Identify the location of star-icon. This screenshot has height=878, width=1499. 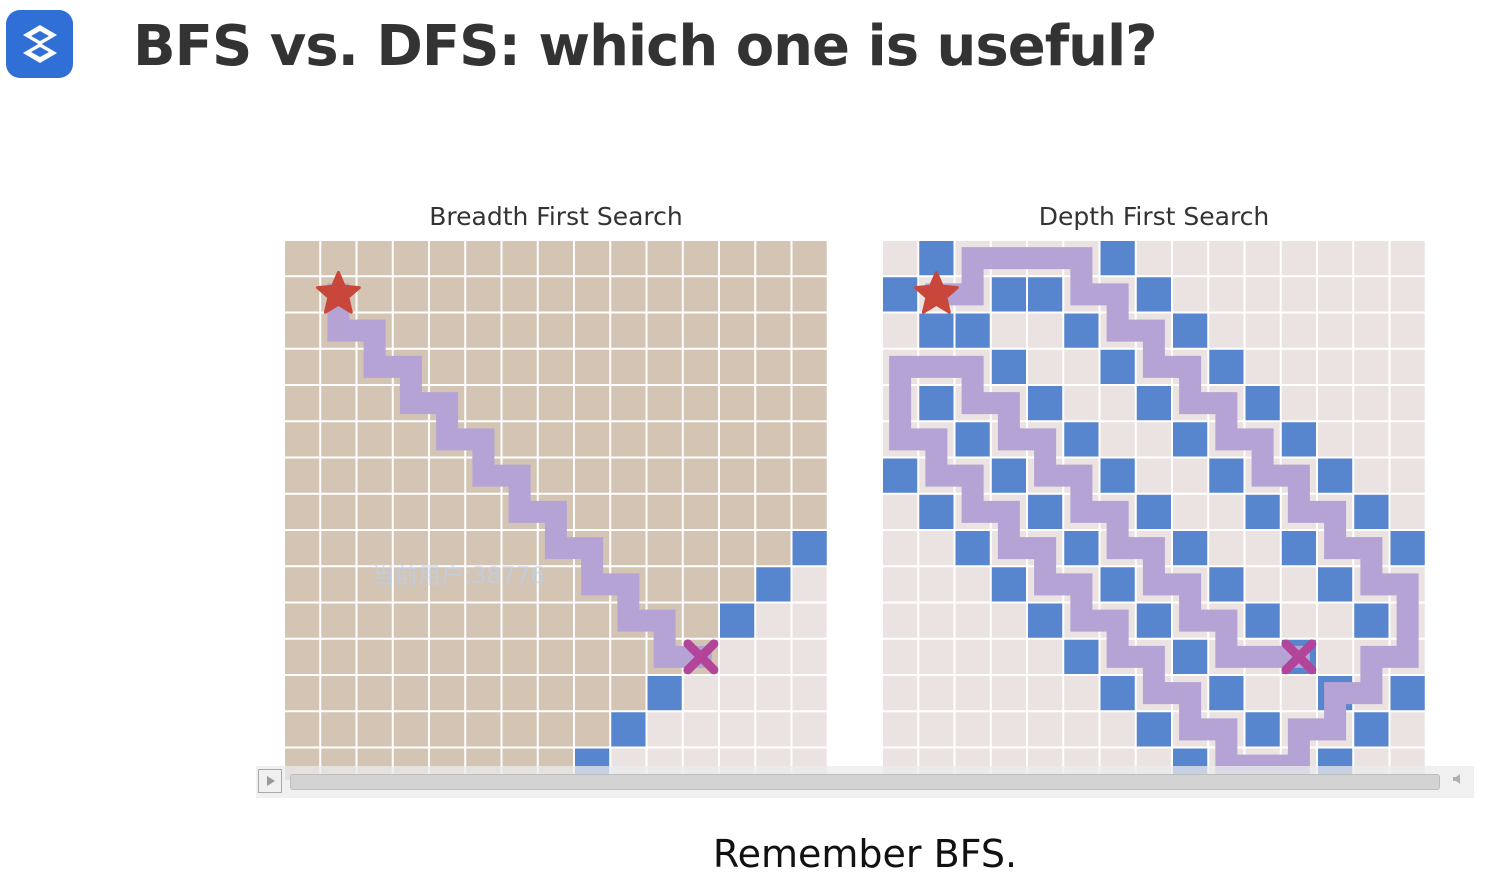
(338, 292).